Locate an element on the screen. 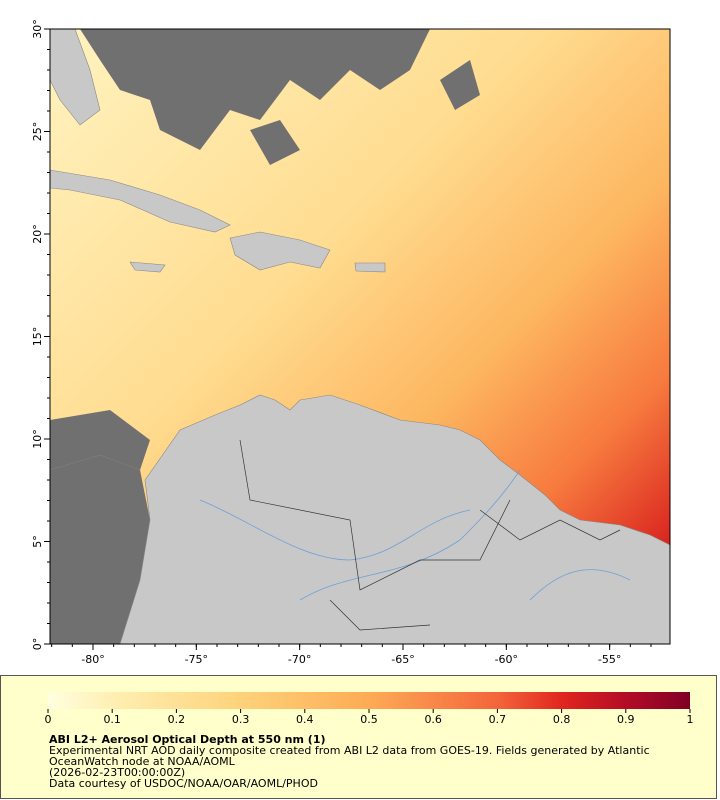  colorbar-tick-label: 0.7 is located at coordinates (498, 719).